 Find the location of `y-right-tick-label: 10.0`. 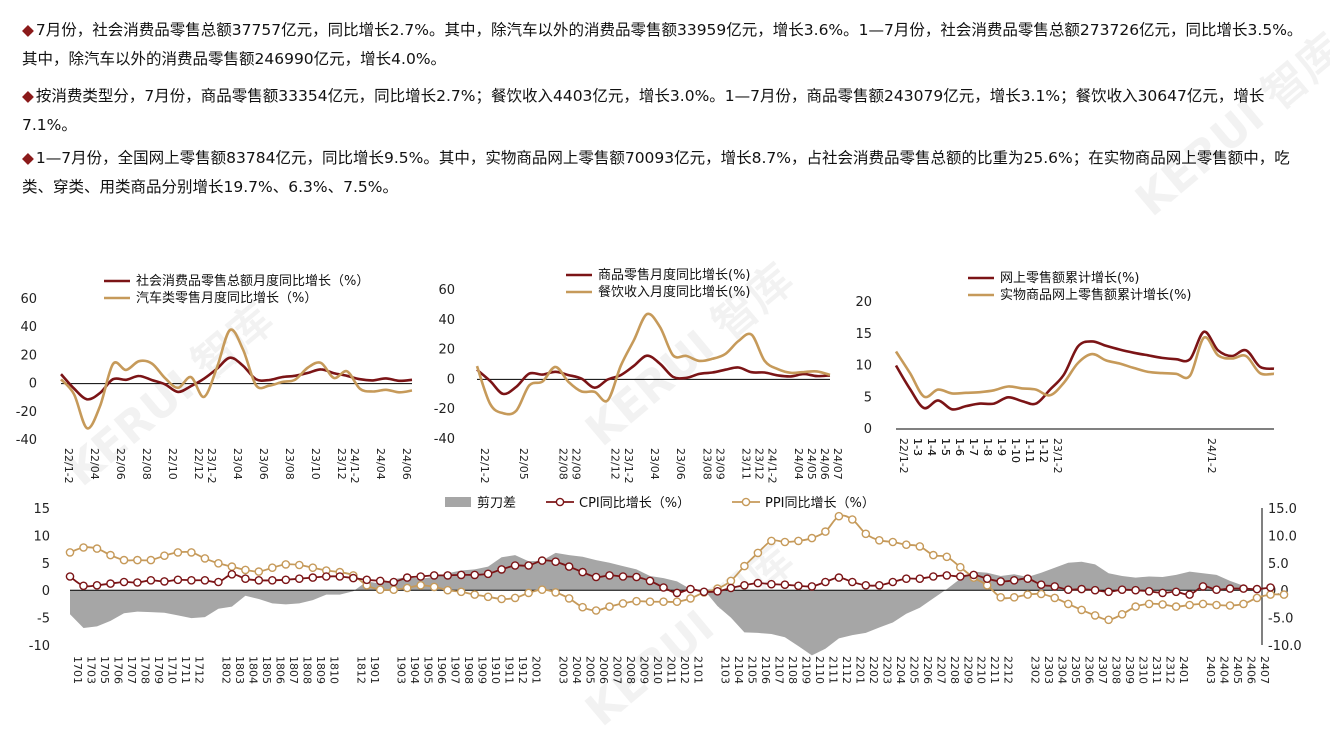

y-right-tick-label: 10.0 is located at coordinates (1282, 536).